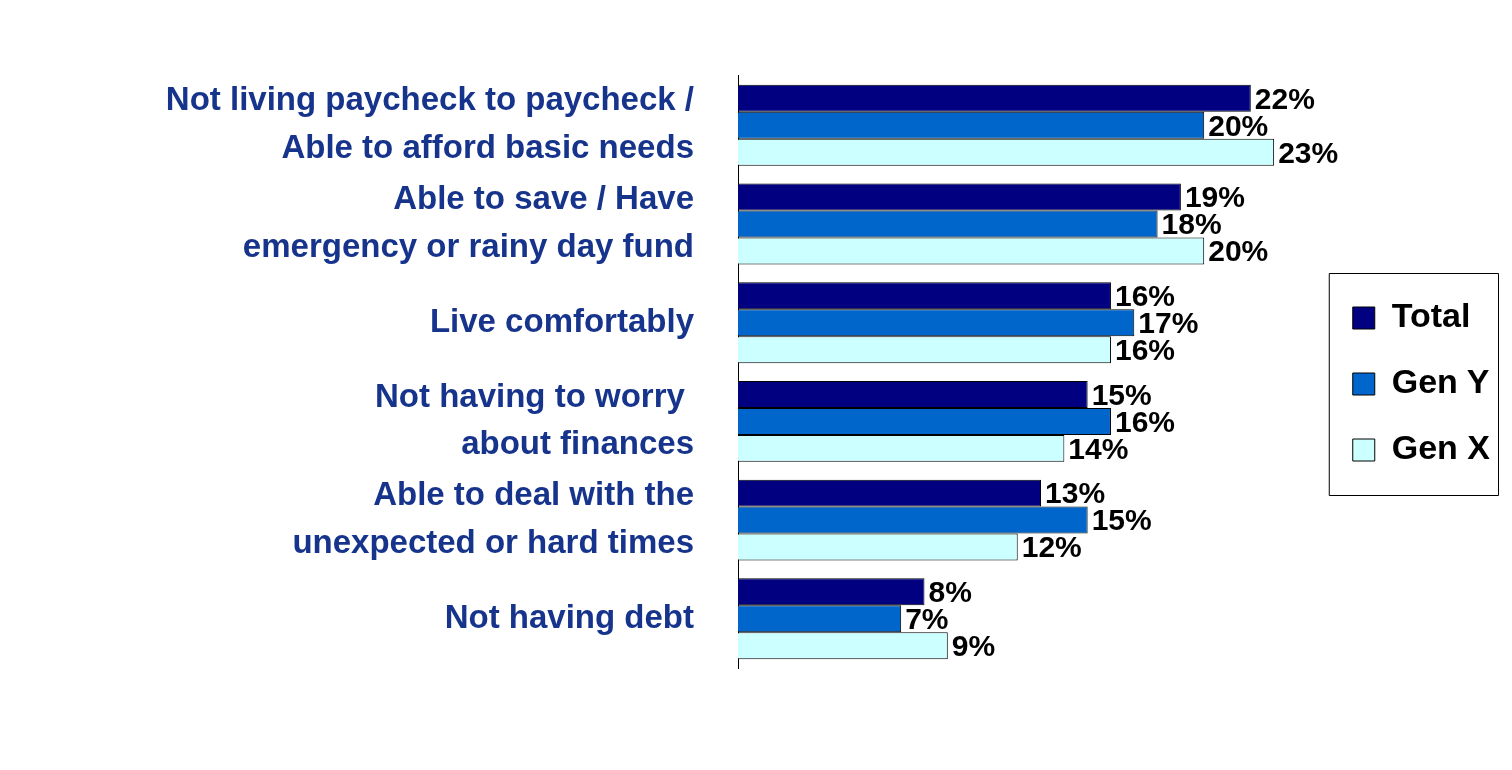 This screenshot has width=1512, height=770. What do you see at coordinates (429, 123) in the screenshot?
I see `y-tick-label: Not living paycheck to paycheck / Able to afford basic needs` at bounding box center [429, 123].